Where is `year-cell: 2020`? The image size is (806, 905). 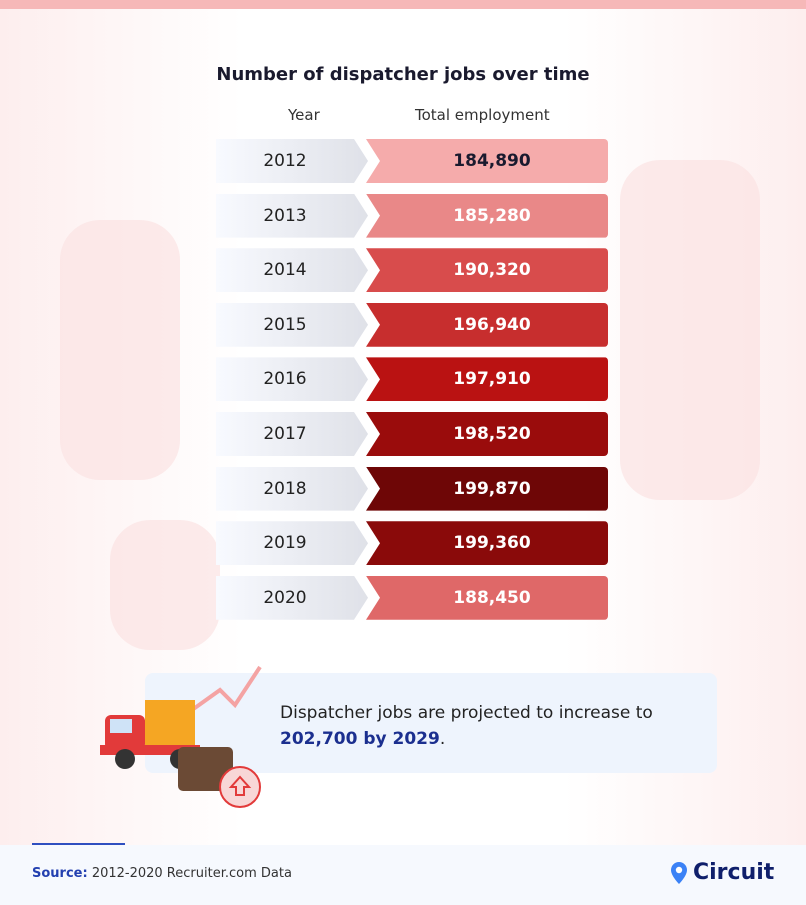
year-cell: 2020 is located at coordinates (292, 597).